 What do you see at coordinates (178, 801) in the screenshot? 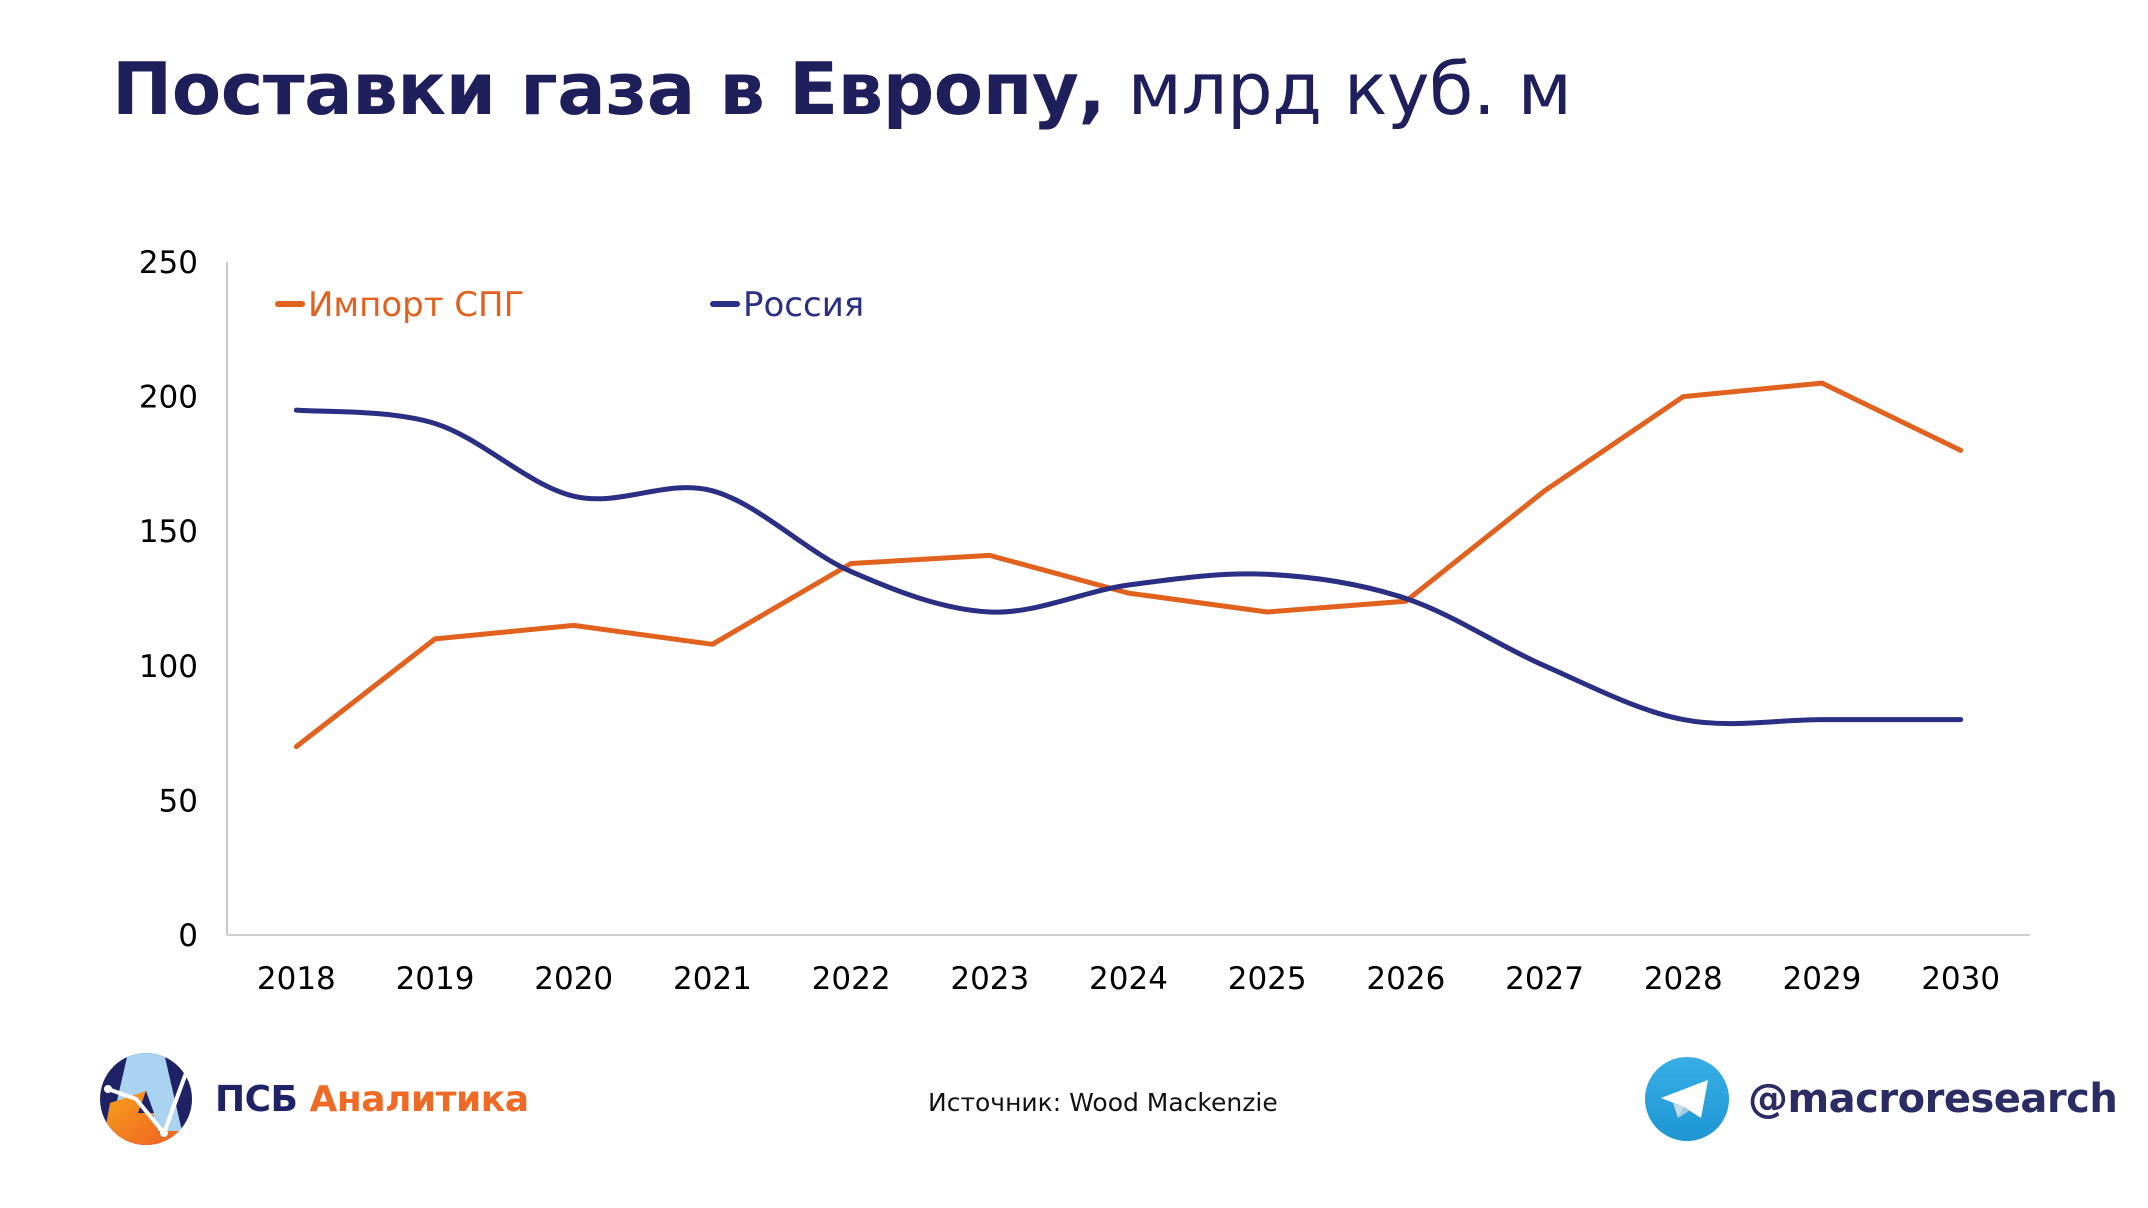
I see `y-tick-label: 50` at bounding box center [178, 801].